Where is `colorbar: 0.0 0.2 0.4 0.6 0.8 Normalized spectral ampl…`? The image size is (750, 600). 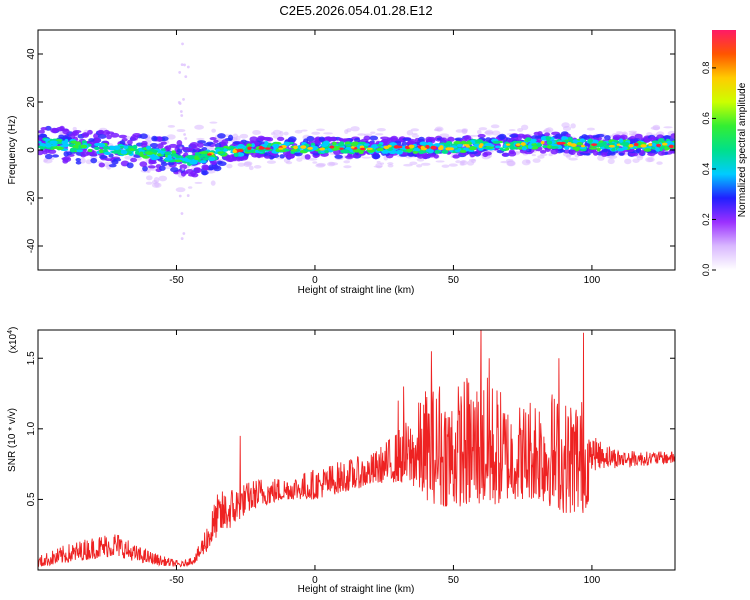
colorbar: 0.0 0.2 0.4 0.6 0.8 Normalized spectral ampl… is located at coordinates (724, 153).